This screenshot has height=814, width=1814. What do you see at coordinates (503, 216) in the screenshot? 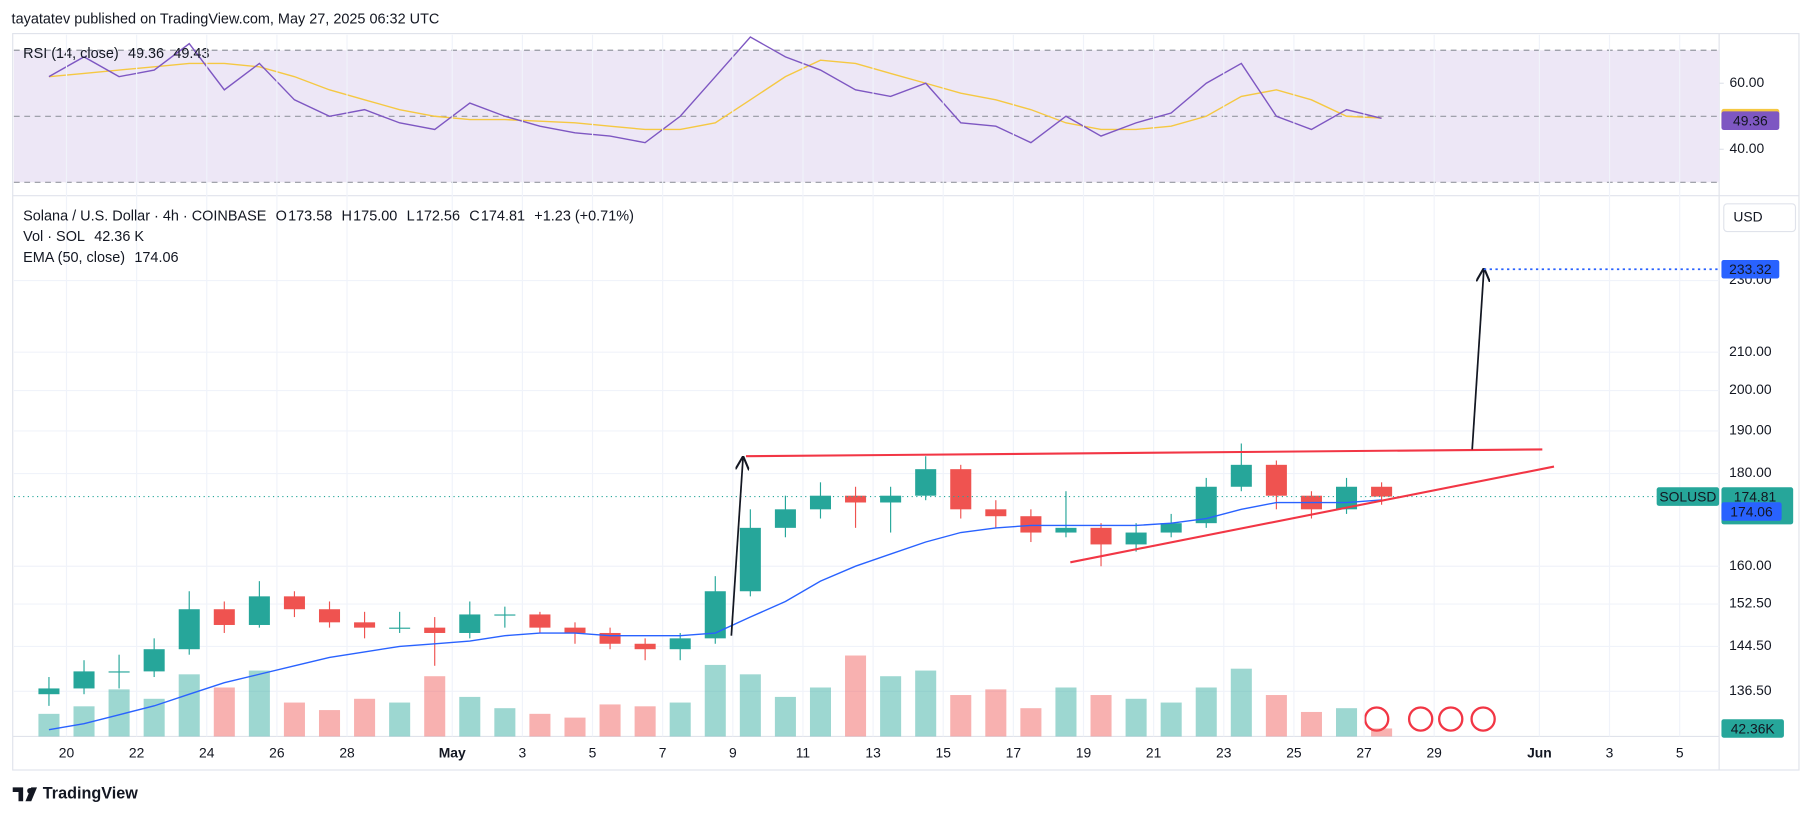
I see `ohlc-value: 174.81` at bounding box center [503, 216].